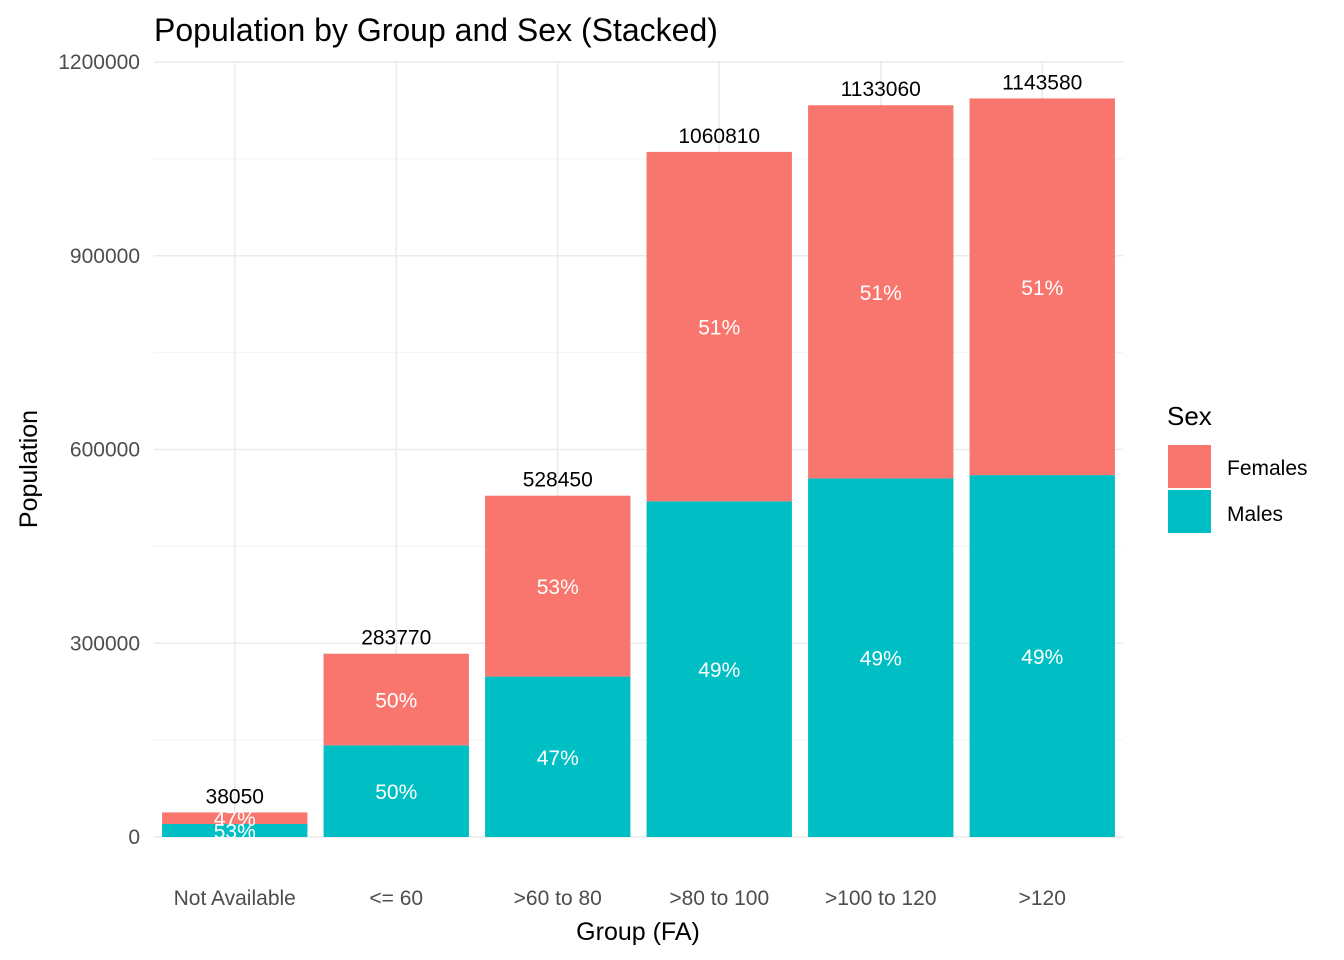 The width and height of the screenshot is (1344, 960). I want to click on total-label: 528450, so click(558, 480).